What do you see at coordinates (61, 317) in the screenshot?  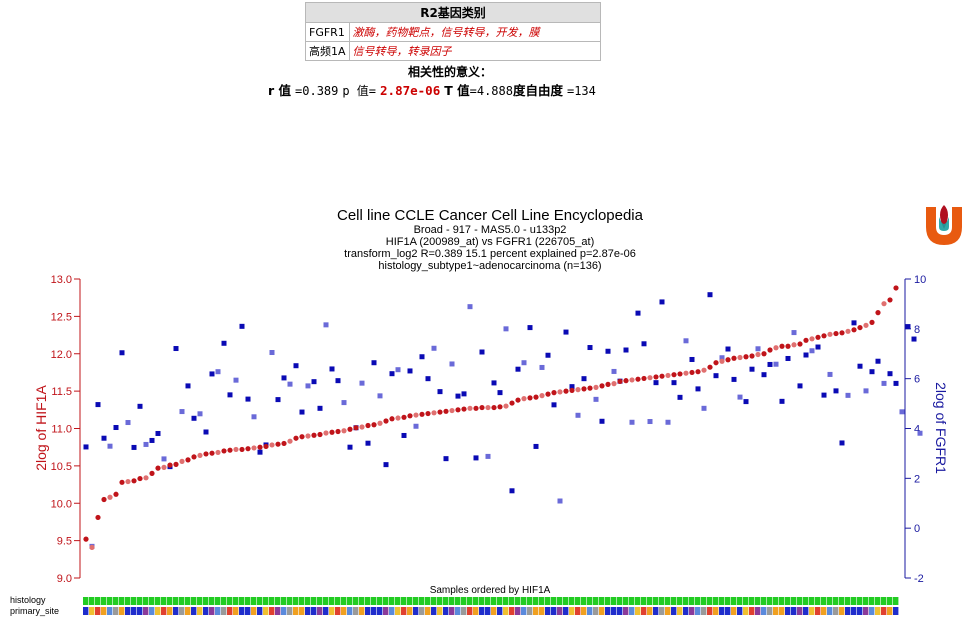 I see `left-tick-label: 12.5` at bounding box center [61, 317].